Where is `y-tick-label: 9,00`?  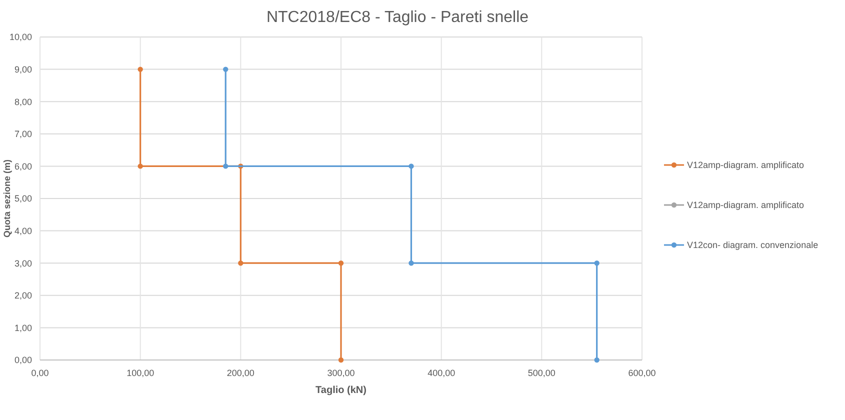
y-tick-label: 9,00 is located at coordinates (23, 69).